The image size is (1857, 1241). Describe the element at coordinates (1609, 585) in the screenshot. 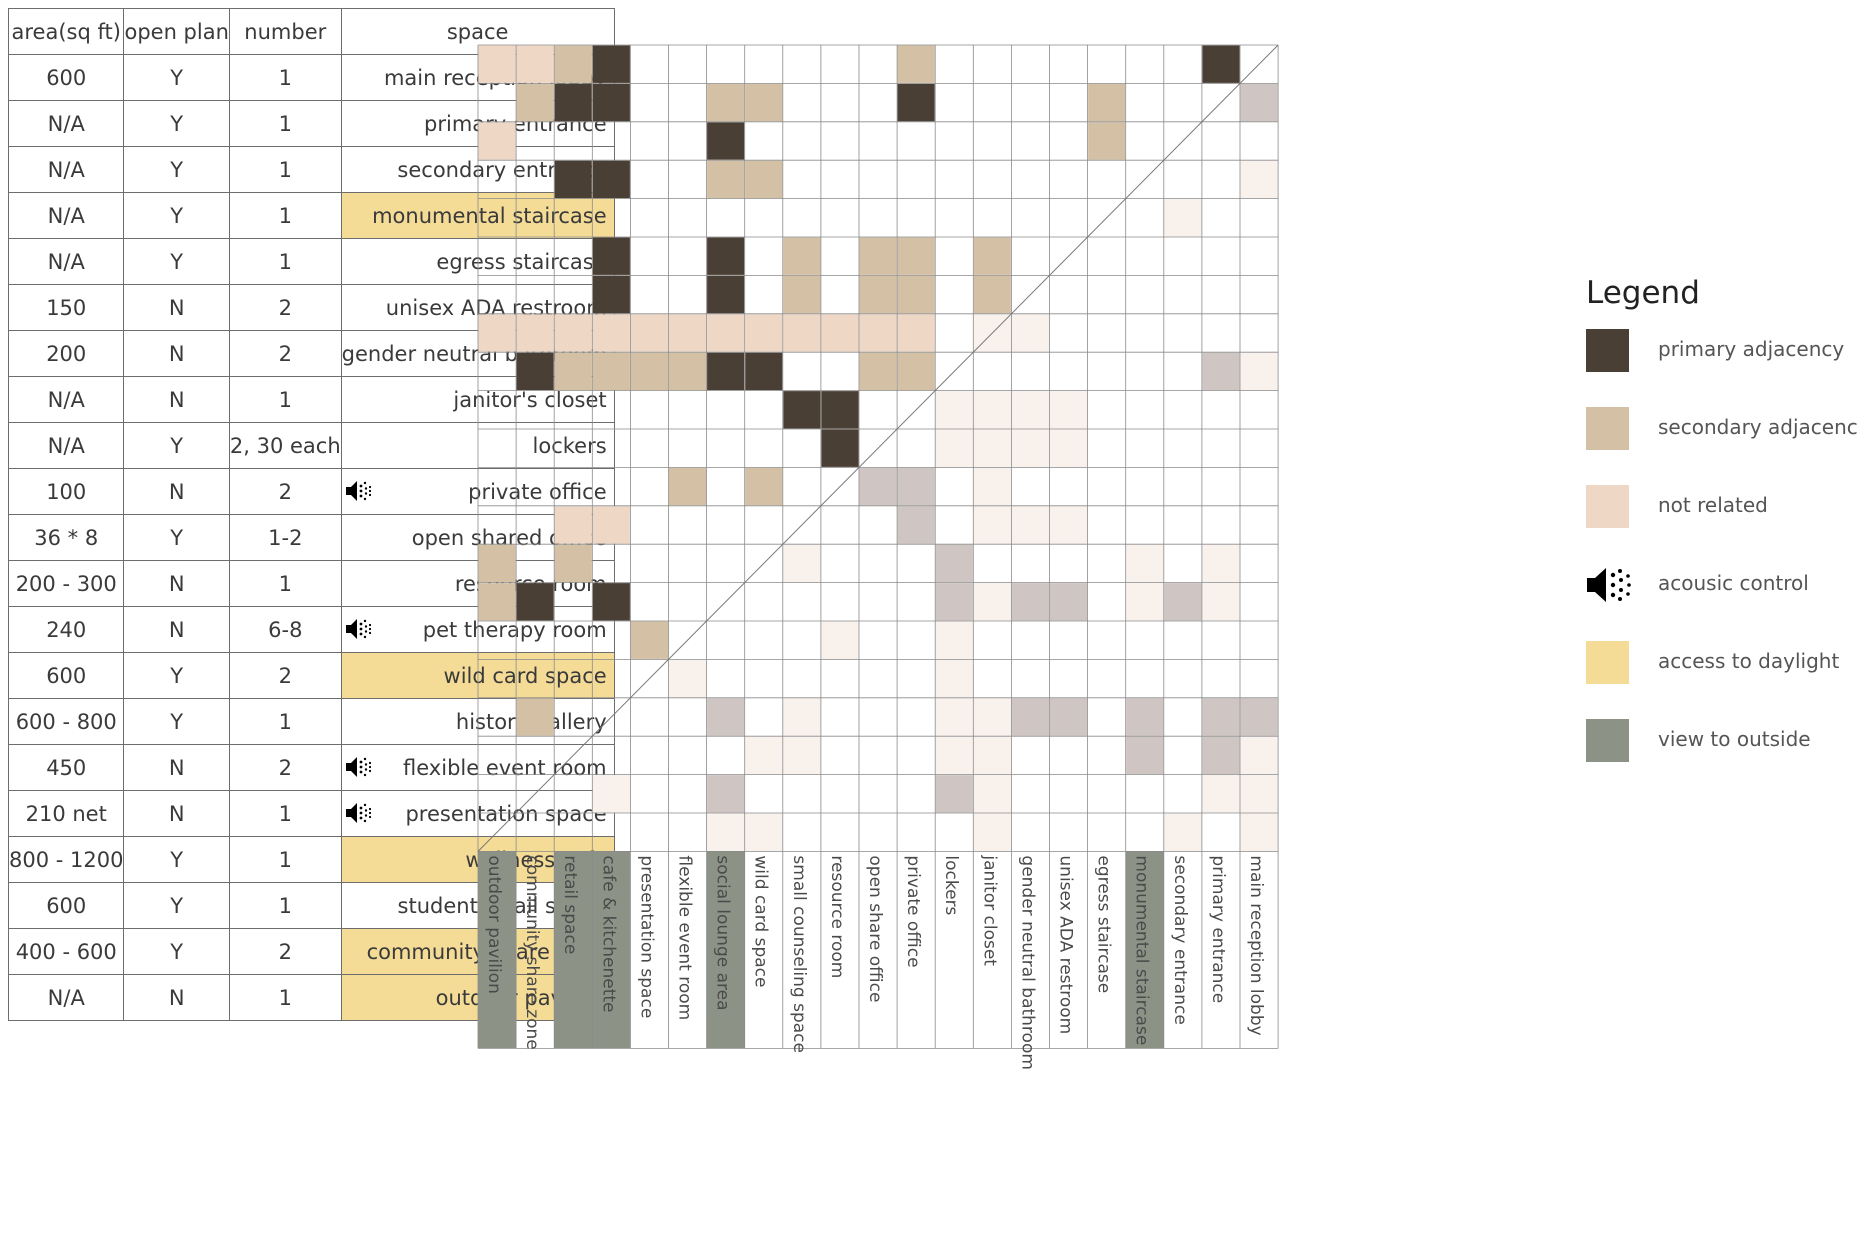

I see `speaker-icon` at that location.